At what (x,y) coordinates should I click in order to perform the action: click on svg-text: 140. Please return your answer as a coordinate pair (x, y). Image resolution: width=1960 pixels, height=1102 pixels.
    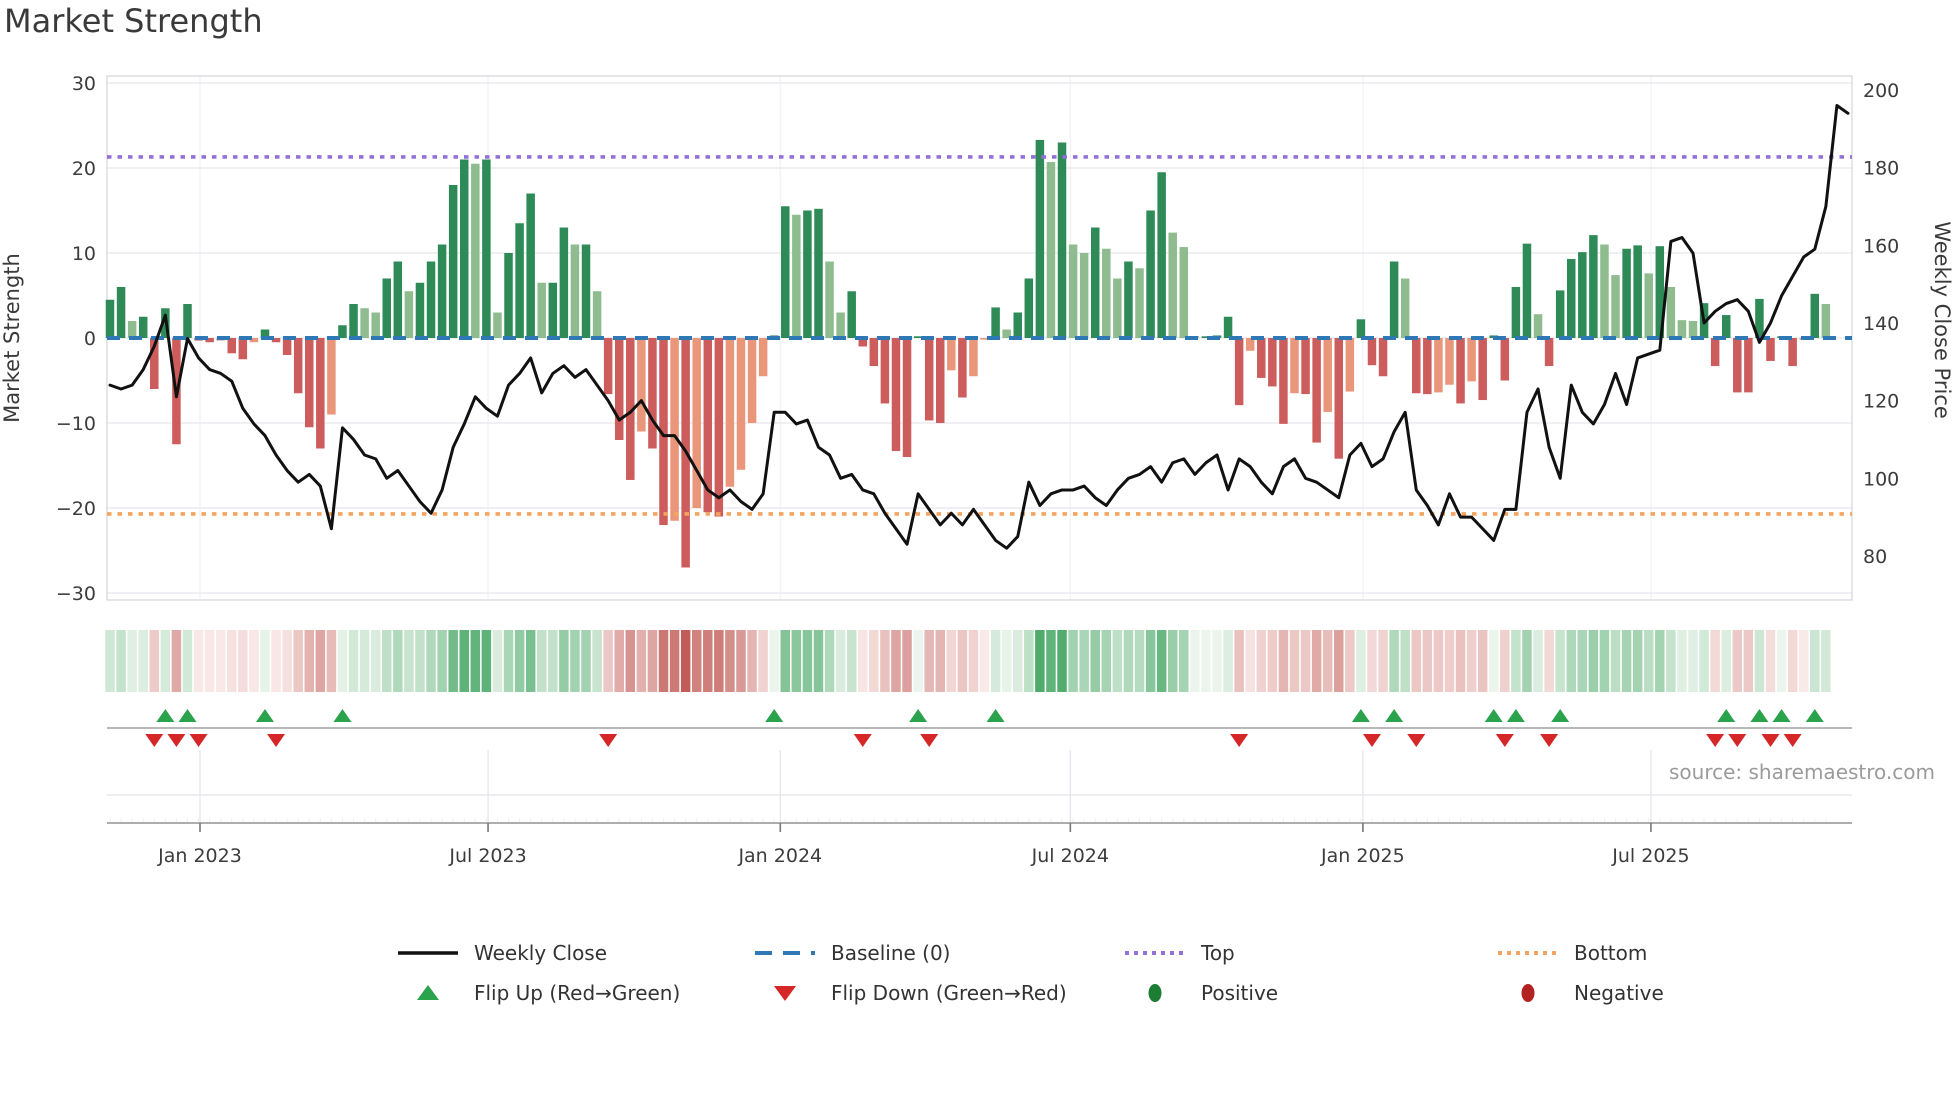
    Looking at the image, I should click on (1881, 324).